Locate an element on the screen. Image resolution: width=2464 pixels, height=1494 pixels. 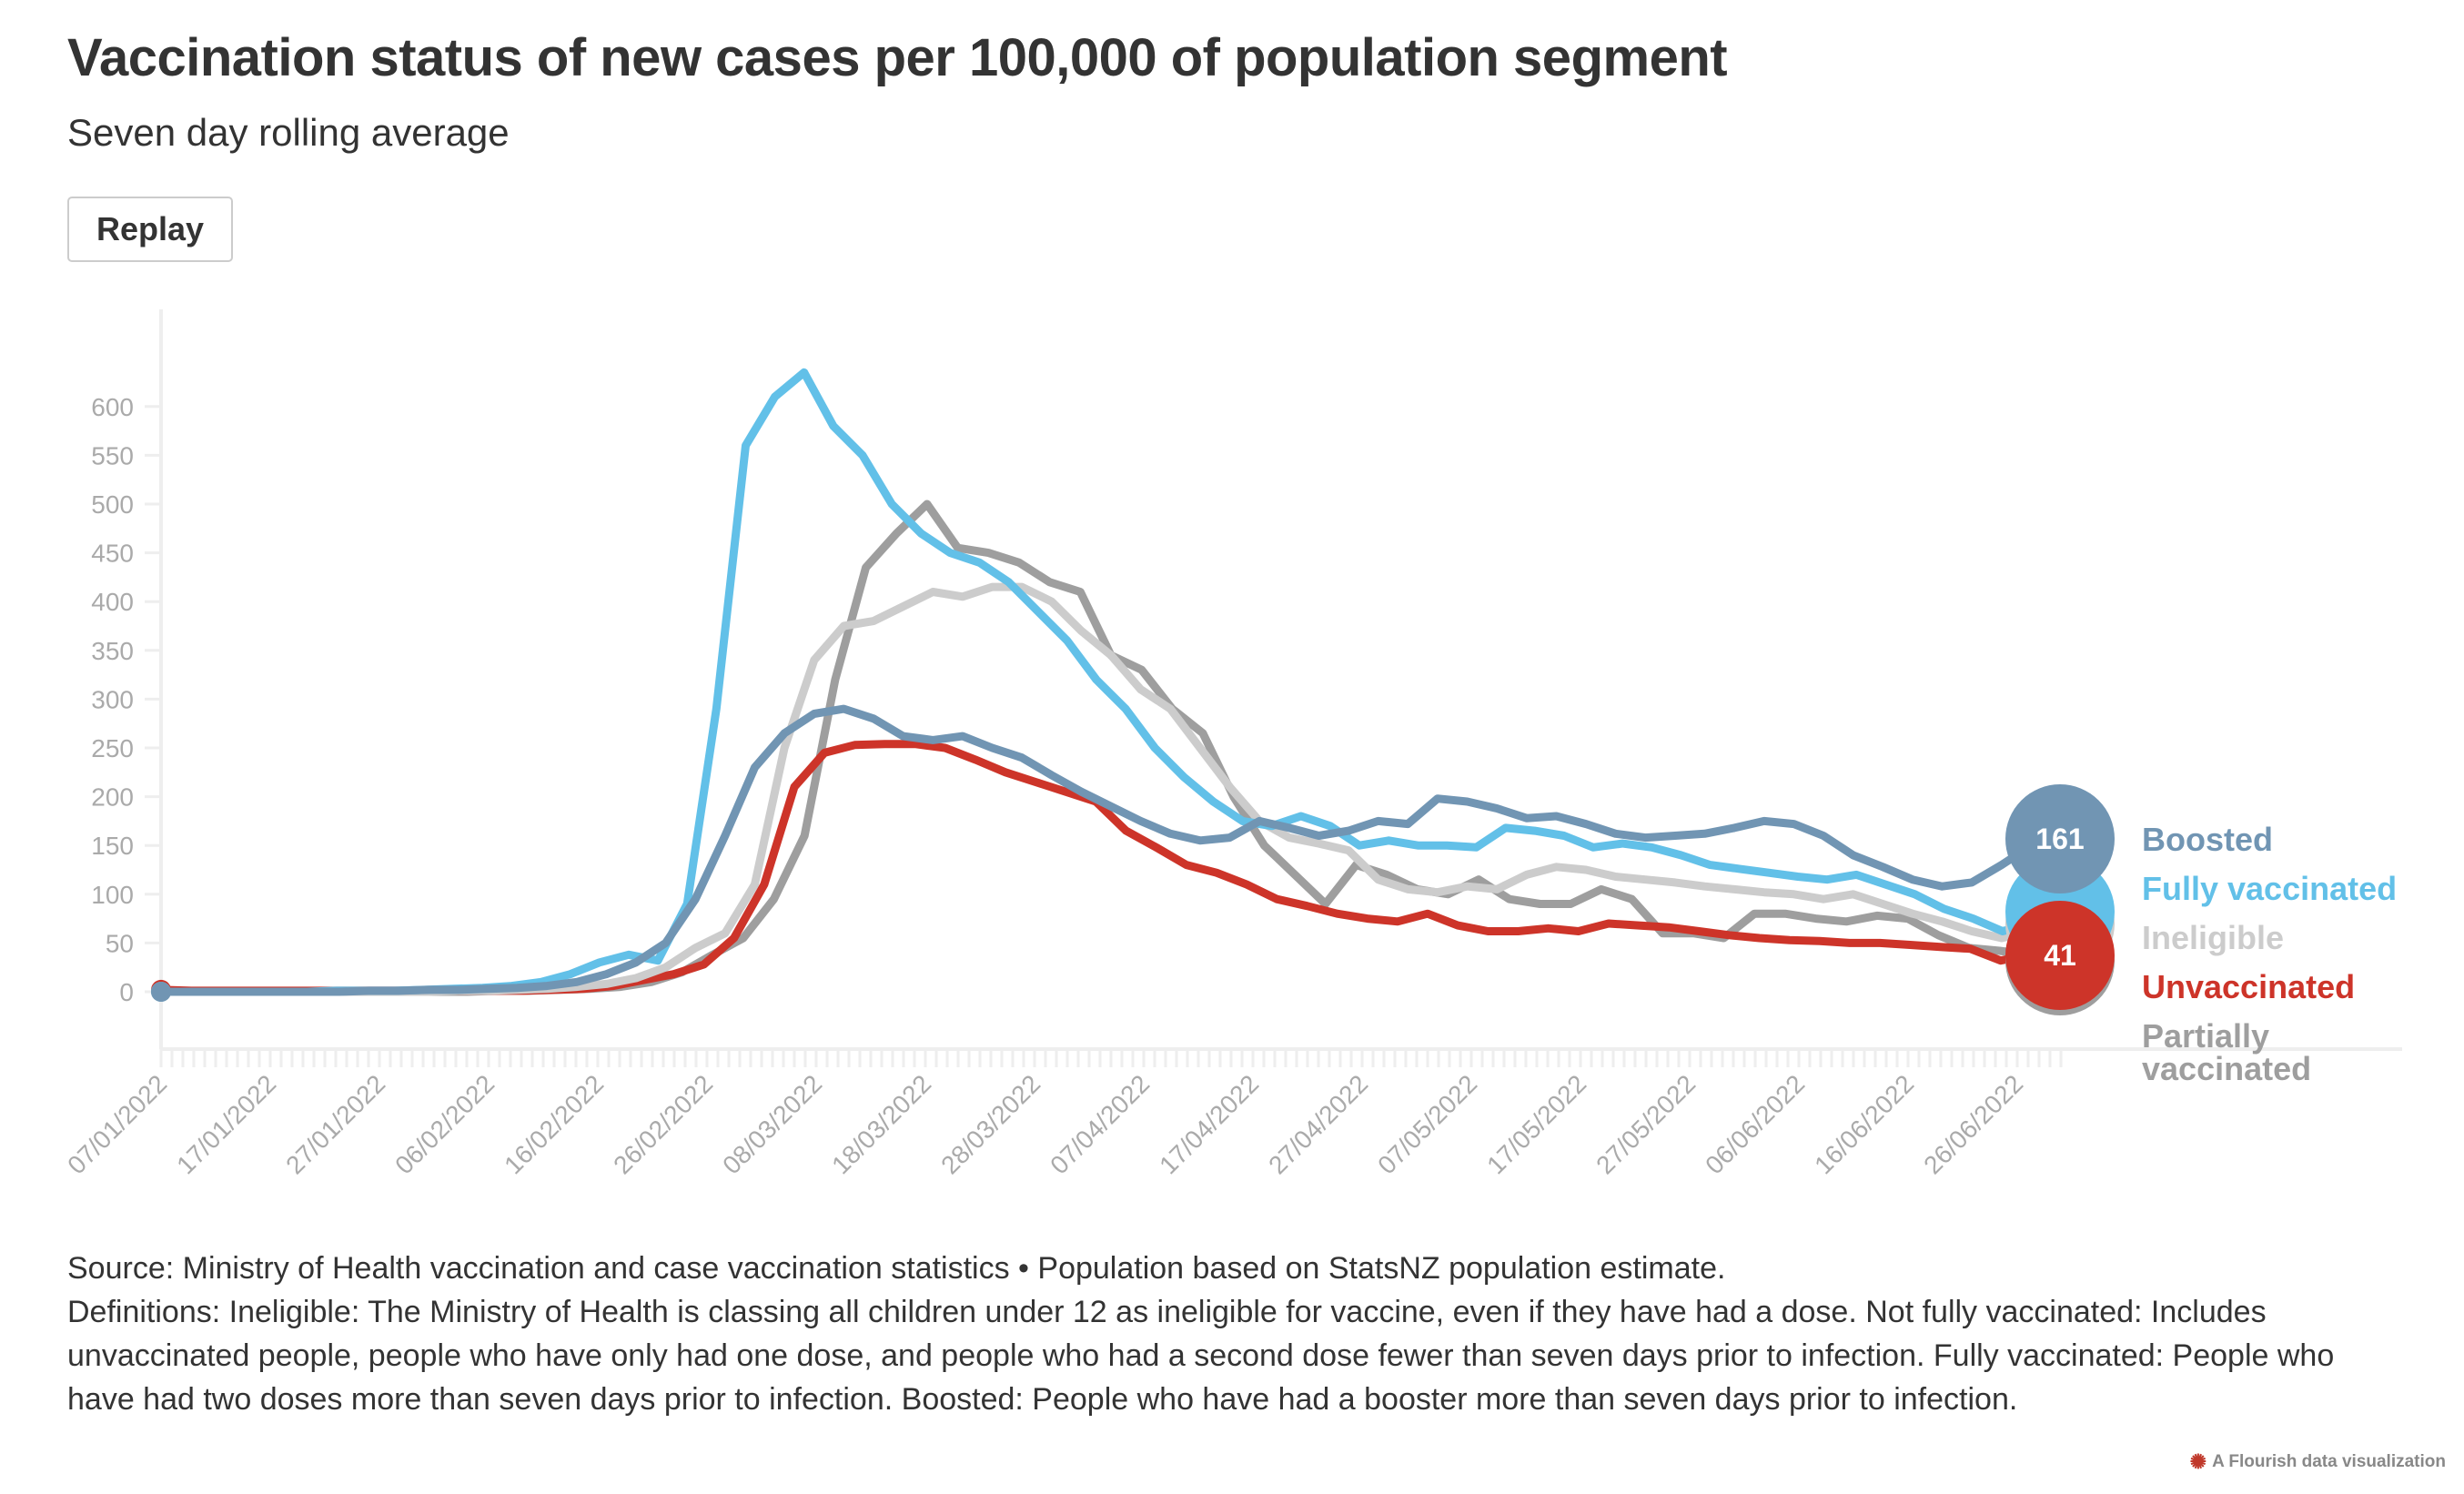
end-value-label: 161 is located at coordinates (2059, 839).